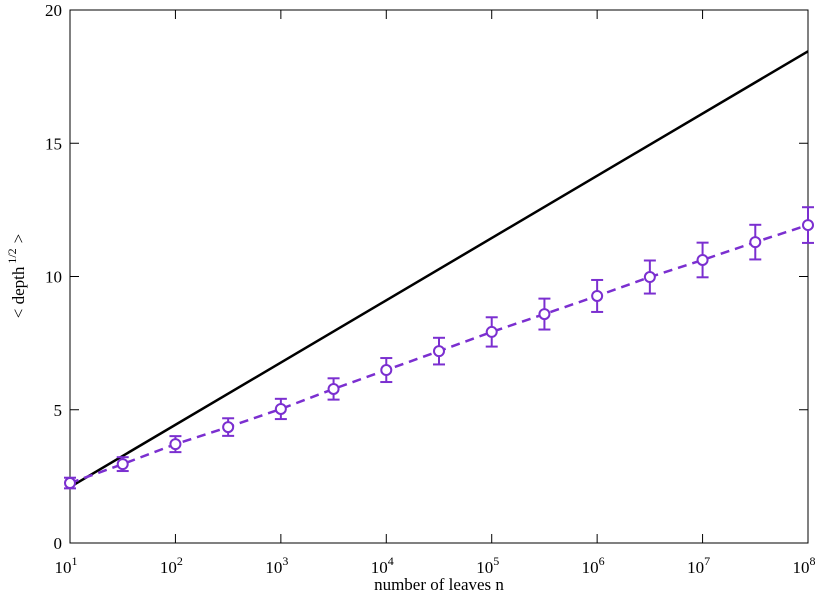 The width and height of the screenshot is (830, 599). I want to click on x-tick-exponent: 5, so click(496, 561).